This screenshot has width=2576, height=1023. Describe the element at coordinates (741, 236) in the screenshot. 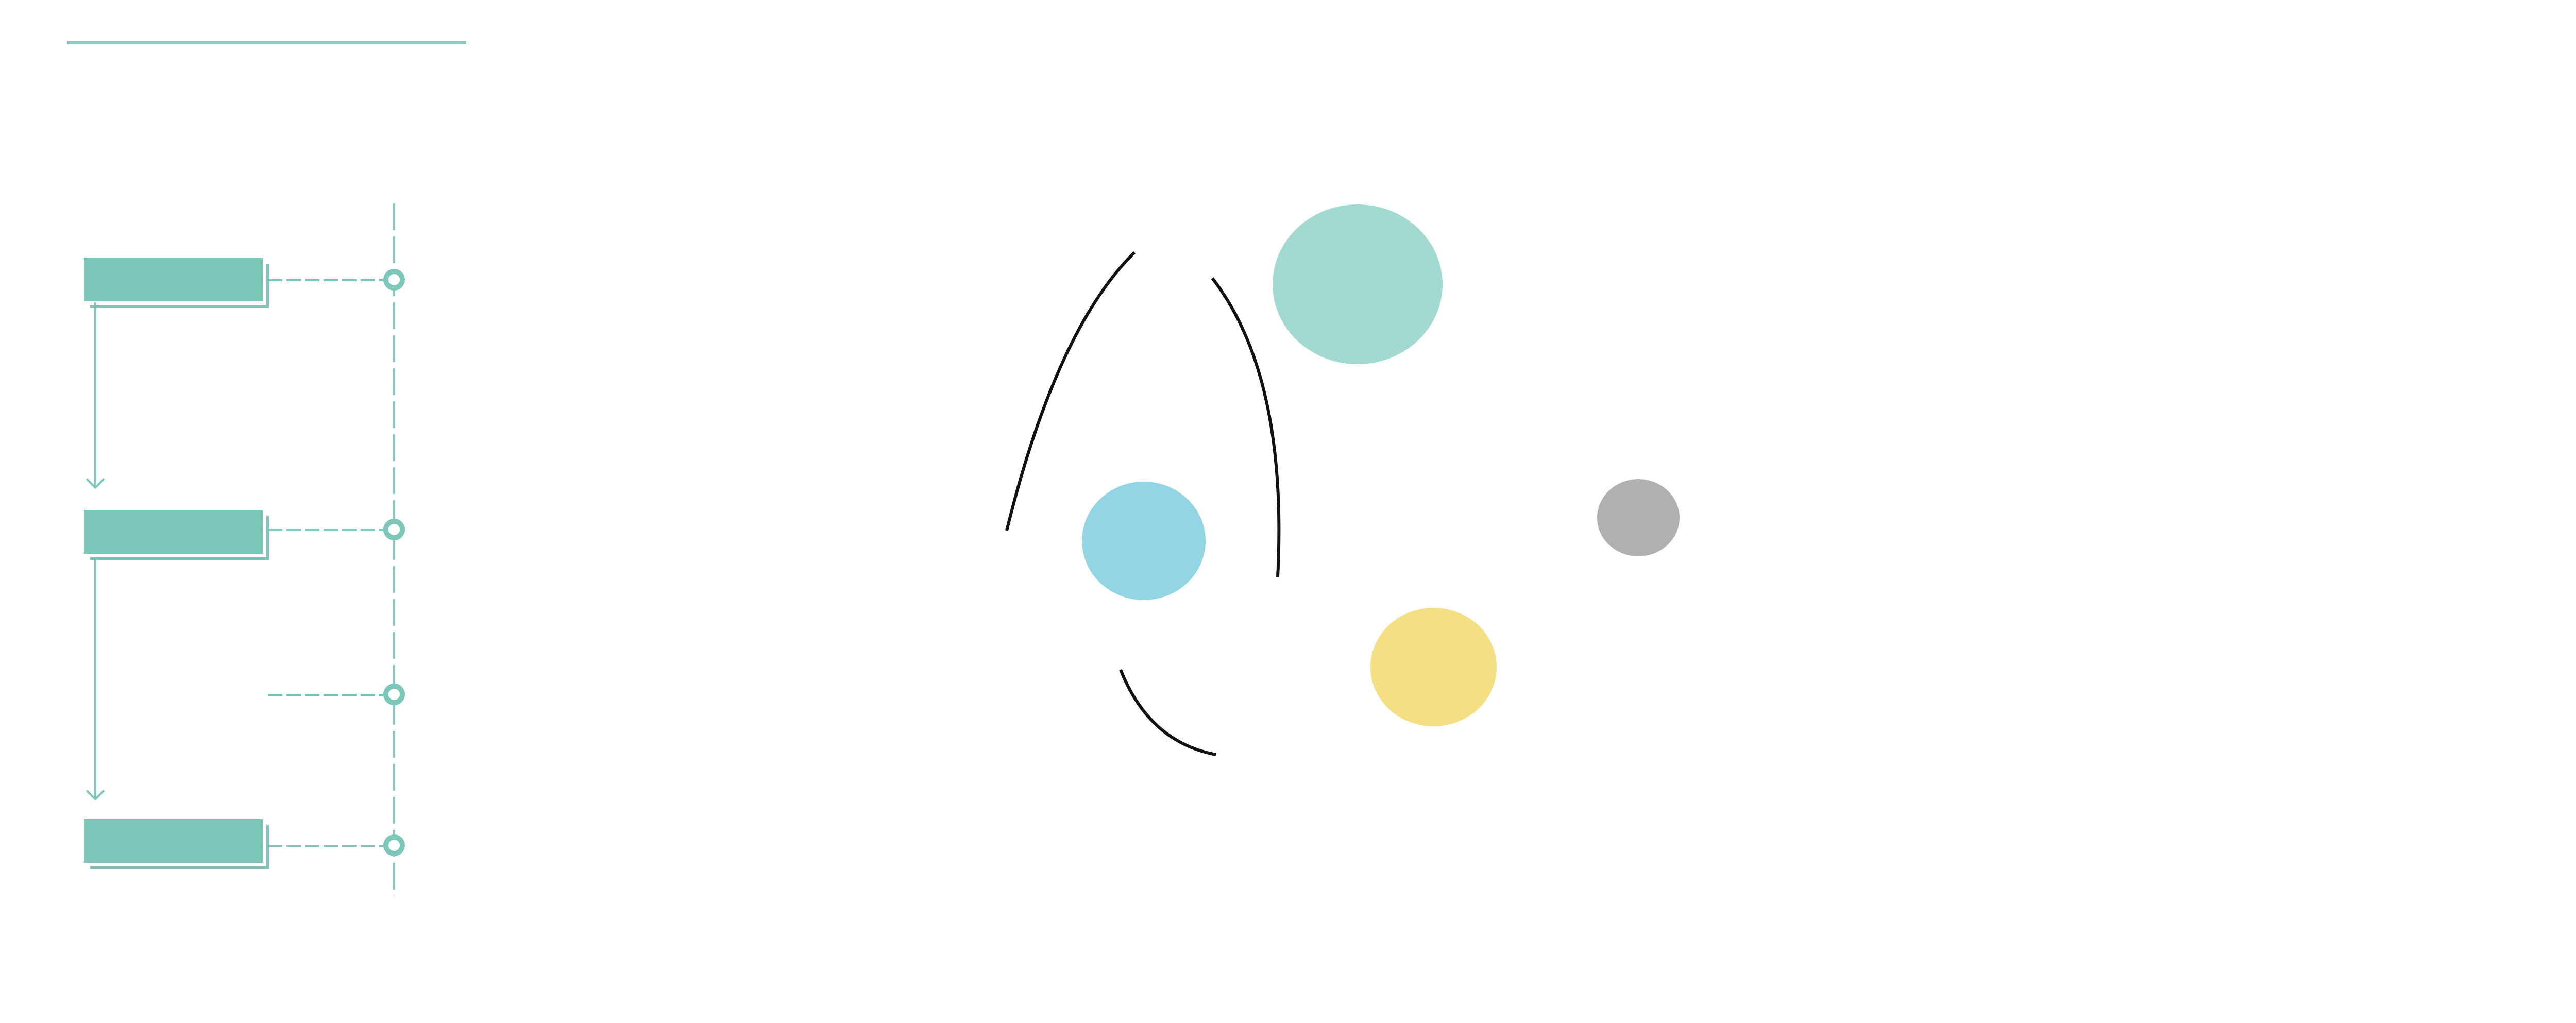

I see `field-age` at that location.